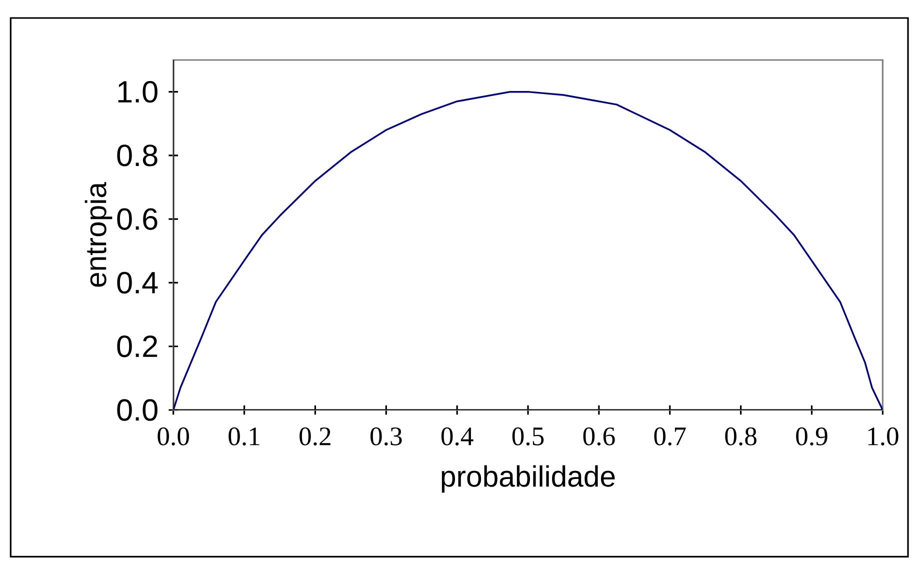 This screenshot has height=562, width=912. What do you see at coordinates (670, 436) in the screenshot?
I see `x-tick-label: 0.7` at bounding box center [670, 436].